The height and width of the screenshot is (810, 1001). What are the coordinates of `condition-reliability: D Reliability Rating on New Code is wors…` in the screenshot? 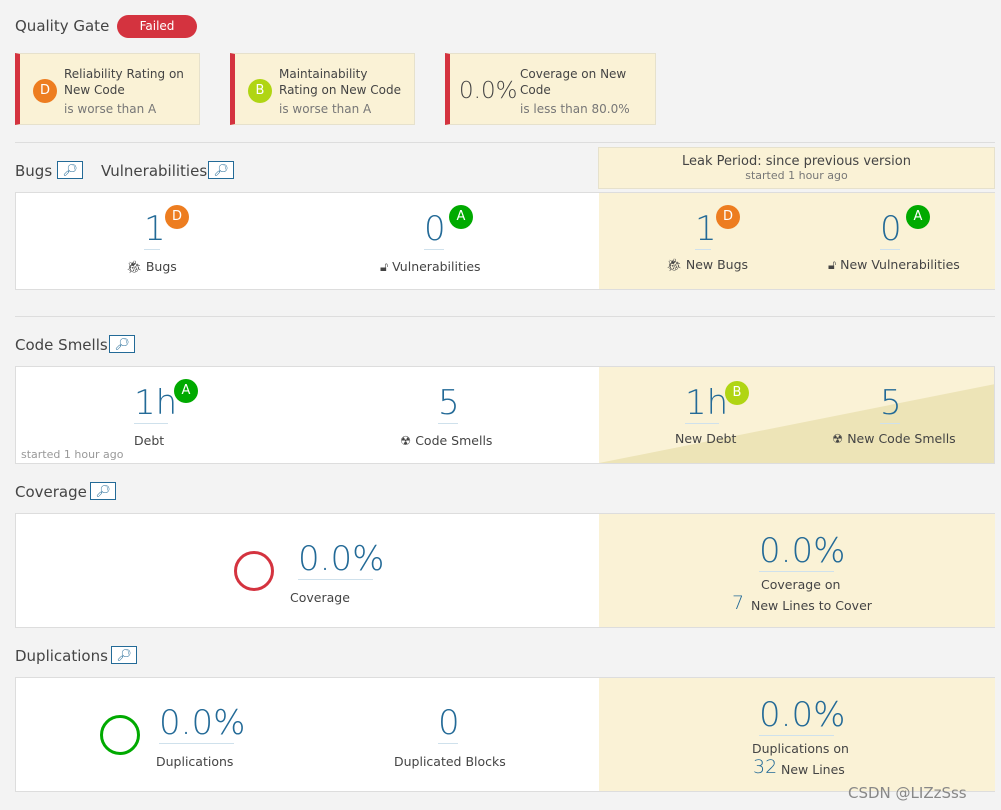 It's located at (107, 89).